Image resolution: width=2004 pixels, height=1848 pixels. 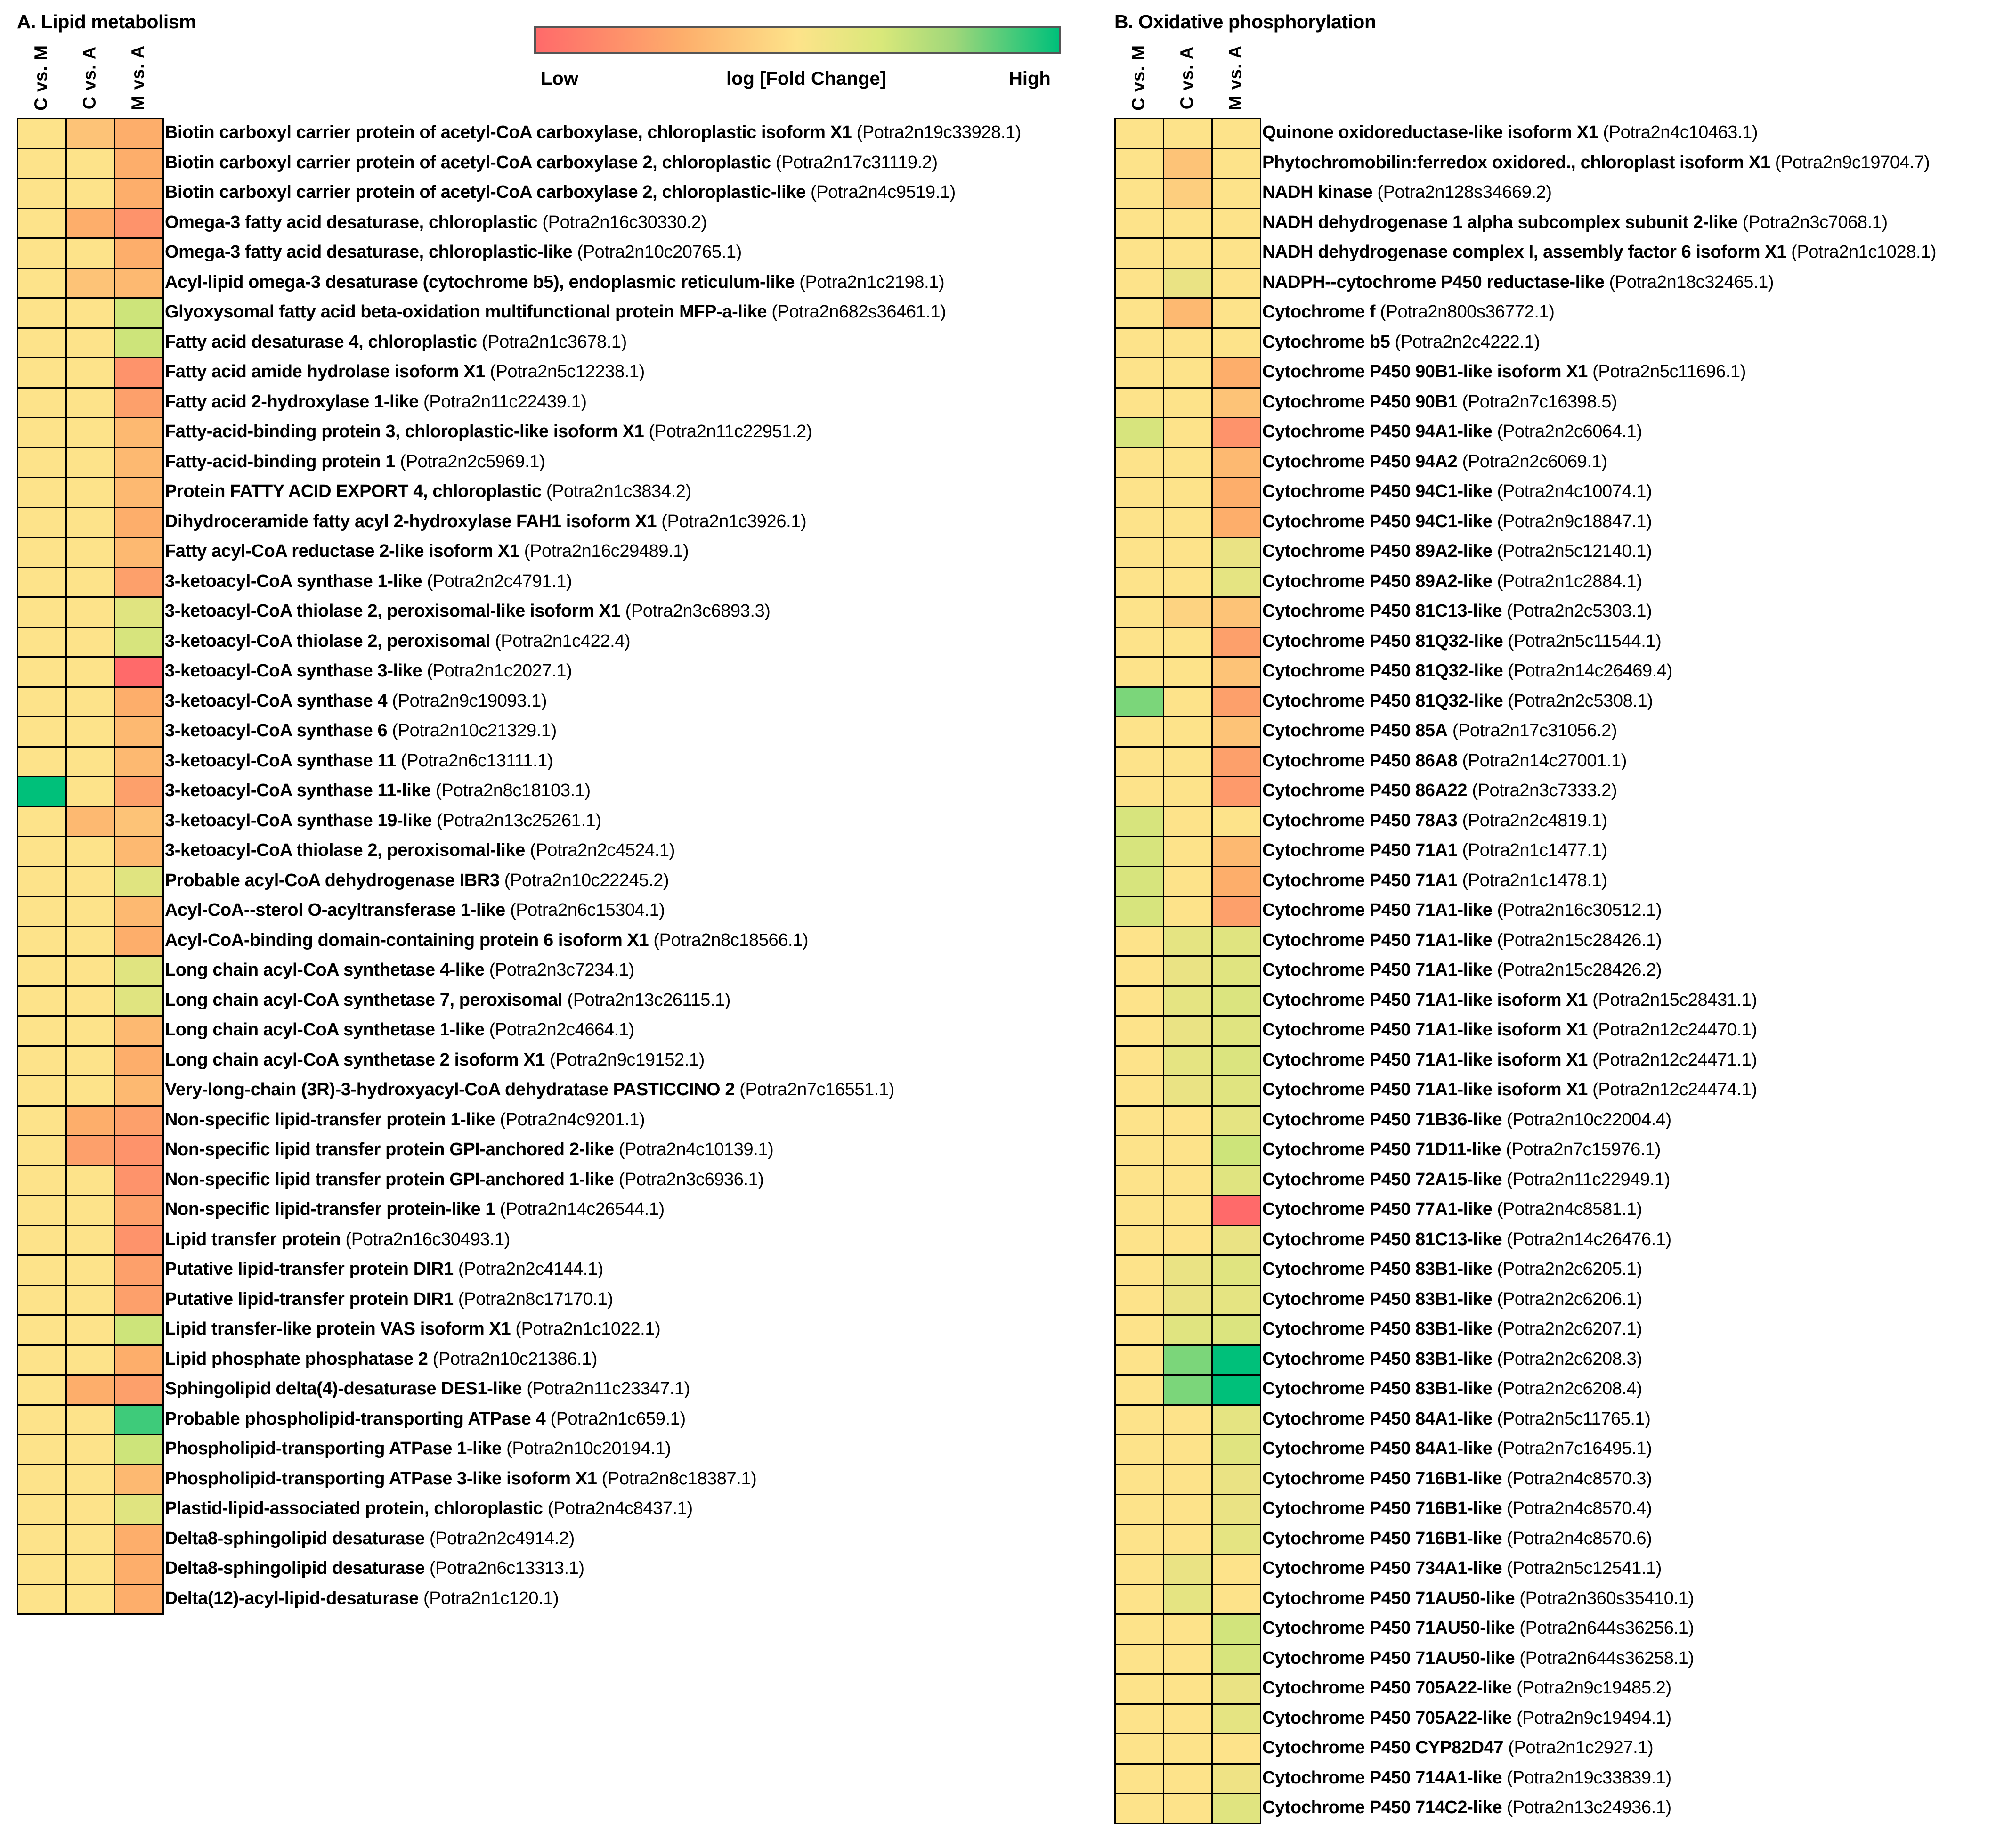 I want to click on gene-id: (Potra2n15c28426.1), so click(x=1579, y=940).